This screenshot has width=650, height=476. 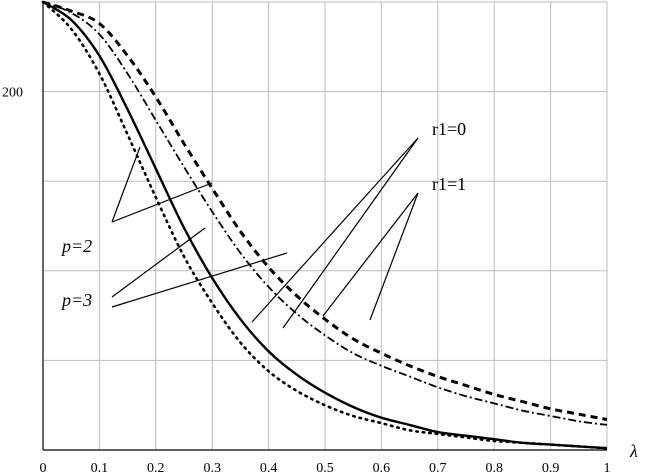 I want to click on r1-1-label: r1=1, so click(x=449, y=184).